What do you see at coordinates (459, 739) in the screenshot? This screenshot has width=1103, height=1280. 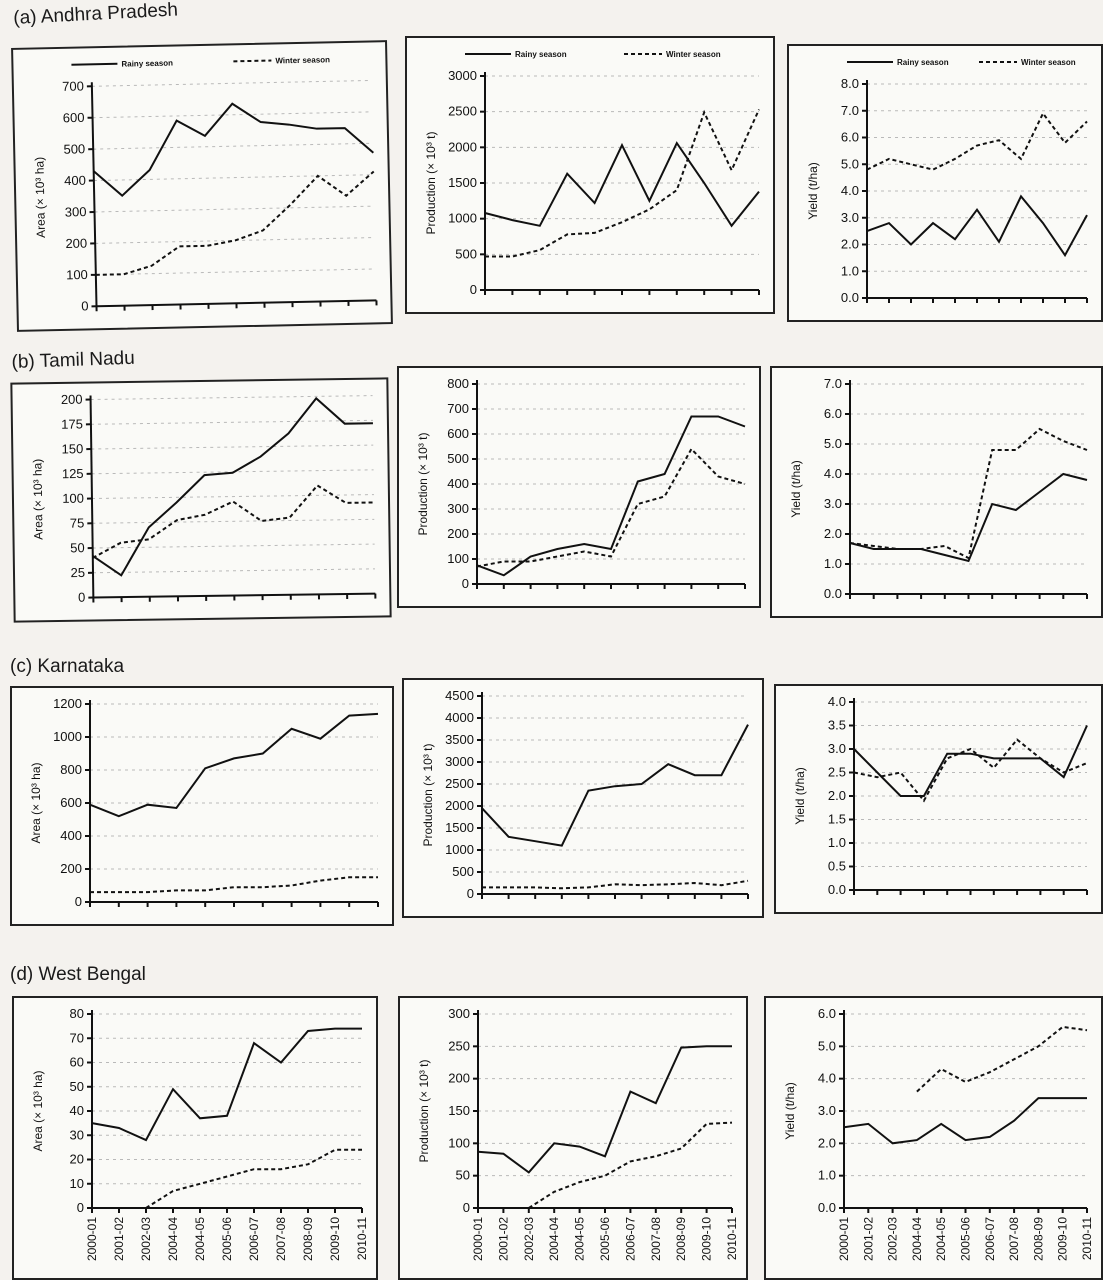 I see `y-tick-label: 3500` at bounding box center [459, 739].